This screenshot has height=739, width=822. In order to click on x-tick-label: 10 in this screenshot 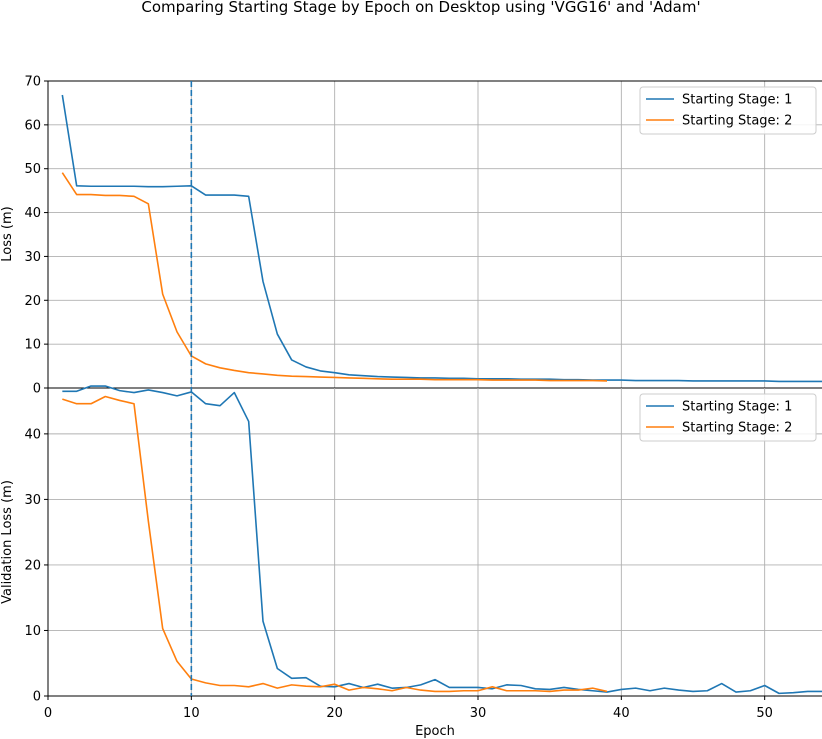, I will do `click(191, 713)`.